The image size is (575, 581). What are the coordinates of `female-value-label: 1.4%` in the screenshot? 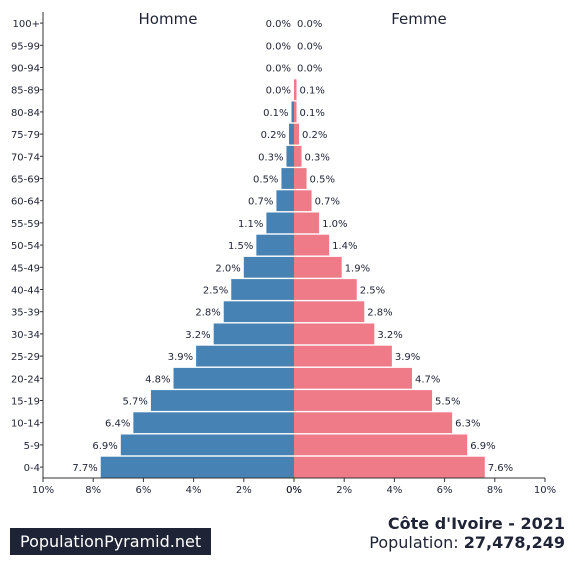 It's located at (344, 246).